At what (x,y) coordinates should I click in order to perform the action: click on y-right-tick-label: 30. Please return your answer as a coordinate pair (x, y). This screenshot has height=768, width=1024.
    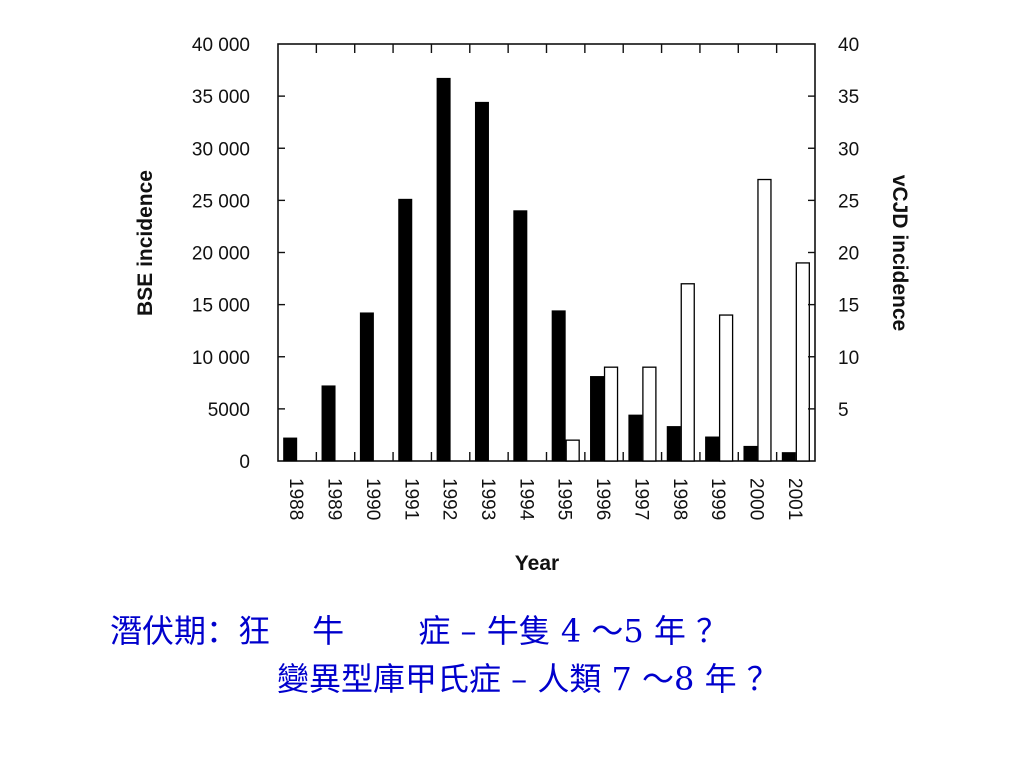
    Looking at the image, I should click on (848, 149).